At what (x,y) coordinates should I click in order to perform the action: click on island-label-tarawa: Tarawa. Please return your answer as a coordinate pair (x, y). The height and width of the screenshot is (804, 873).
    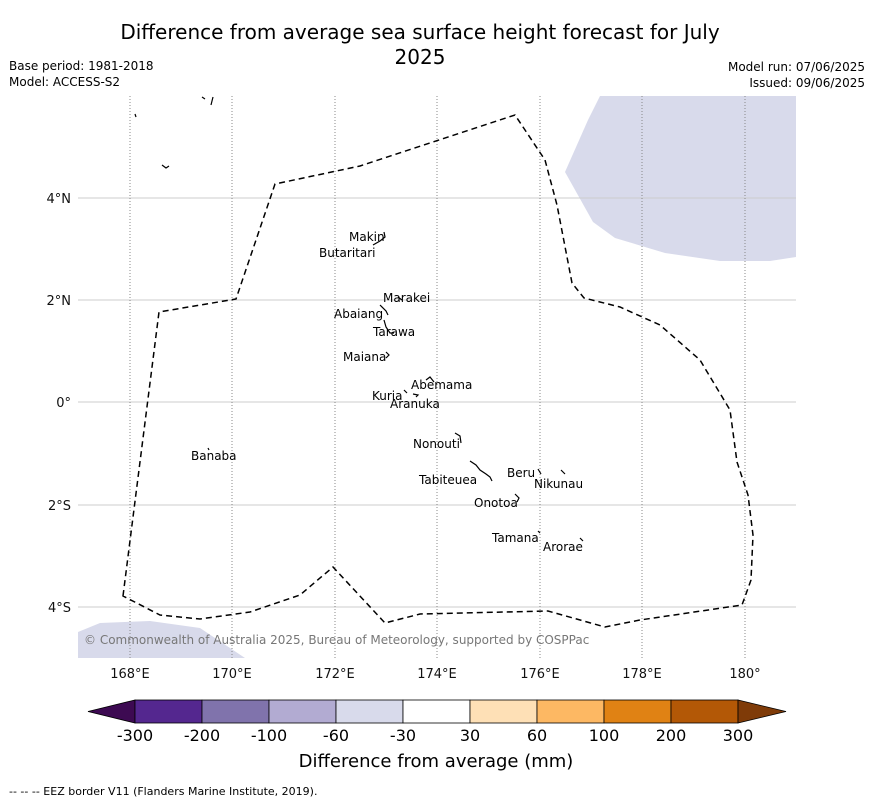
    Looking at the image, I should click on (393, 332).